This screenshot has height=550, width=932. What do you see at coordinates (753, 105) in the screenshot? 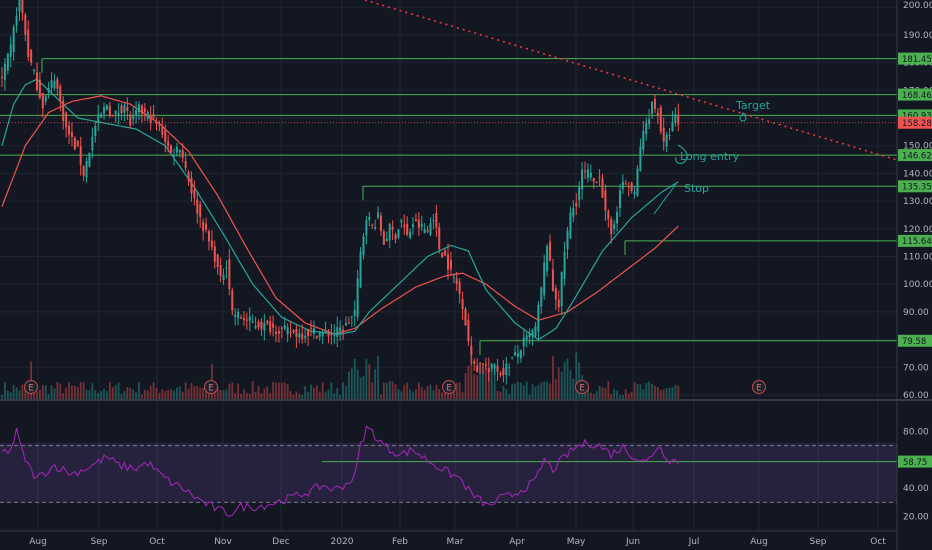
I see `annotation-target: Target` at bounding box center [753, 105].